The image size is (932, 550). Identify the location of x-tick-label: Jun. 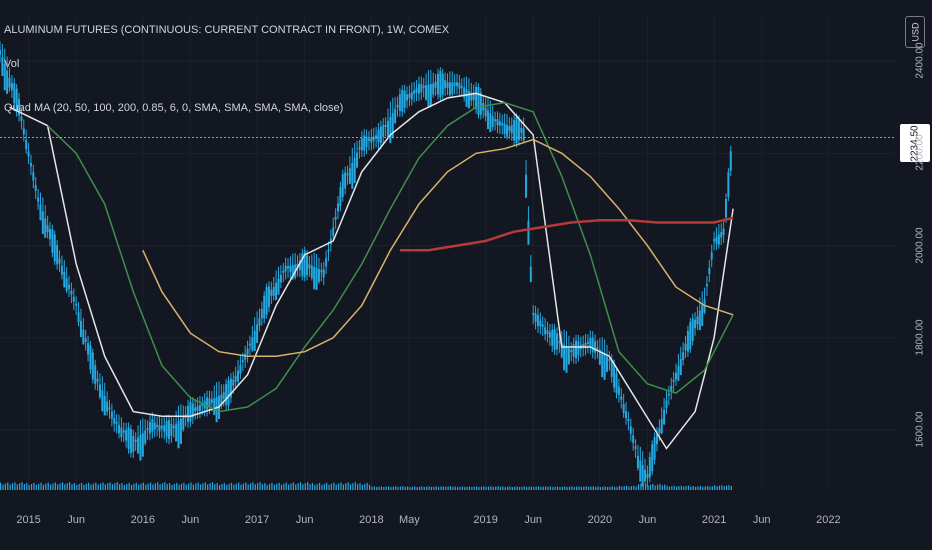
(647, 520).